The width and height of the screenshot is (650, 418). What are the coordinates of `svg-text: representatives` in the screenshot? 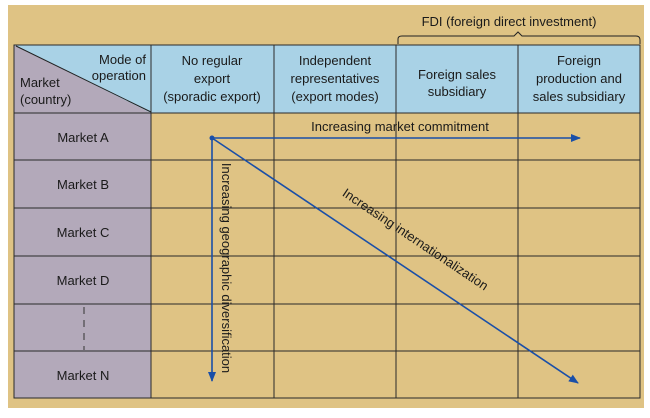 It's located at (335, 78).